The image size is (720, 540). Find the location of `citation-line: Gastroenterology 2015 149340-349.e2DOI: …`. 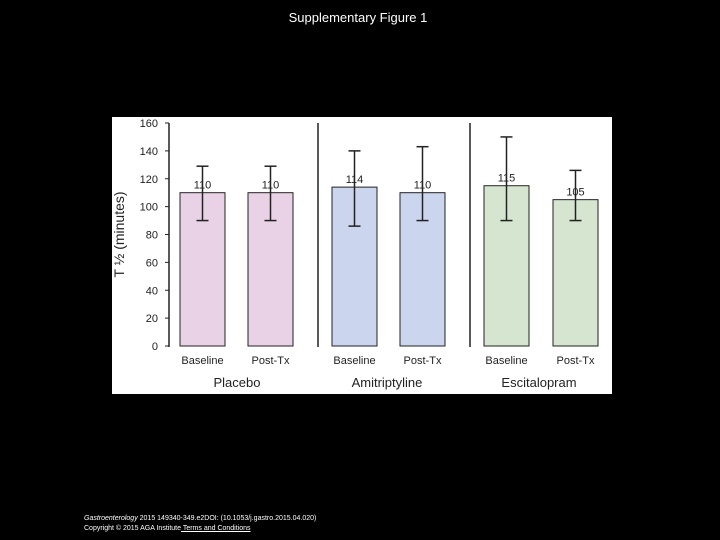

citation-line: Gastroenterology 2015 149340-349.e2DOI: … is located at coordinates (200, 519).